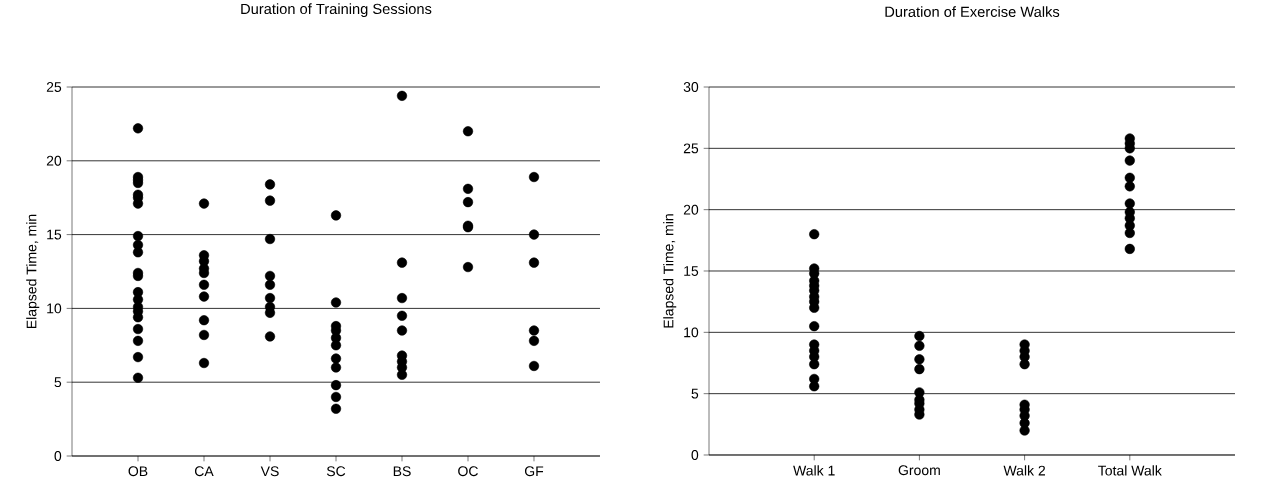 The image size is (1265, 494). I want to click on y-tick-label: 30, so click(691, 87).